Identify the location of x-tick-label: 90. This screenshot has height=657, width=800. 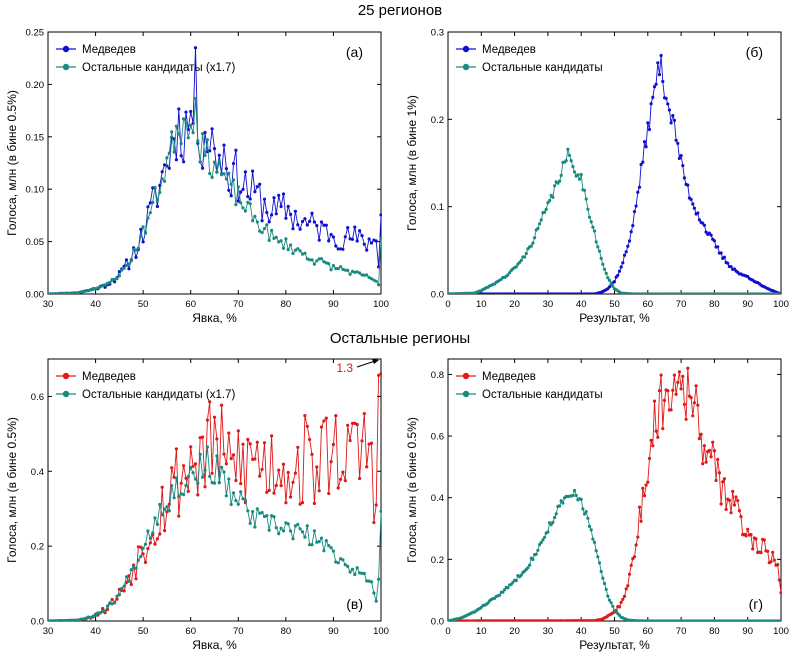
(333, 304).